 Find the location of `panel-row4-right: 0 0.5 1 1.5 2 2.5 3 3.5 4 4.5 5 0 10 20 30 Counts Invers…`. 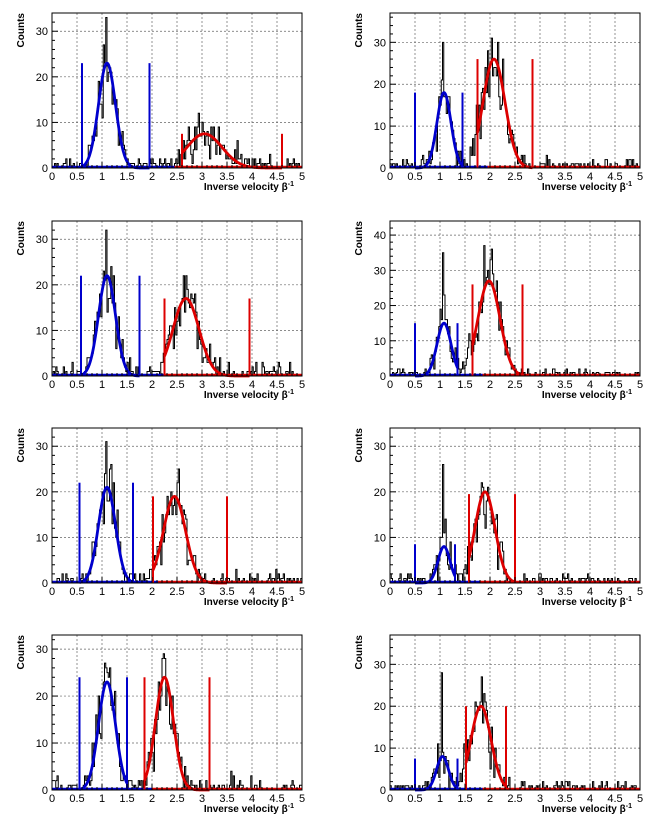

panel-row4-right: 0 0.5 1 1.5 2 2.5 3 3.5 4 4.5 5 0 10 20 30 Counts Invers… is located at coordinates (498, 724).